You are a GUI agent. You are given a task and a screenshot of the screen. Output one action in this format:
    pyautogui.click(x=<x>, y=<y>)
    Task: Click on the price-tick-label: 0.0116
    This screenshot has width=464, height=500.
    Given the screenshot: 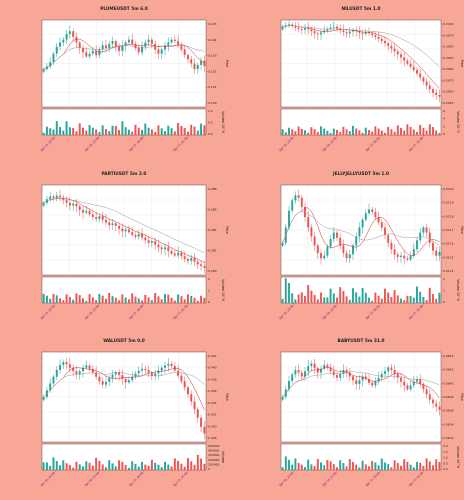 What is the action you would take?
    pyautogui.click(x=448, y=244)
    